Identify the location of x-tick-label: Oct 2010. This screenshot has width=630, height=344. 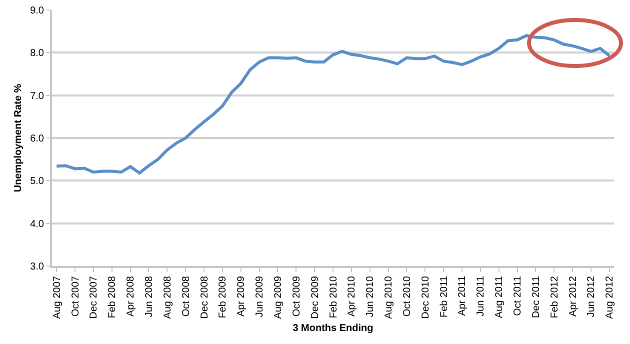
(407, 296).